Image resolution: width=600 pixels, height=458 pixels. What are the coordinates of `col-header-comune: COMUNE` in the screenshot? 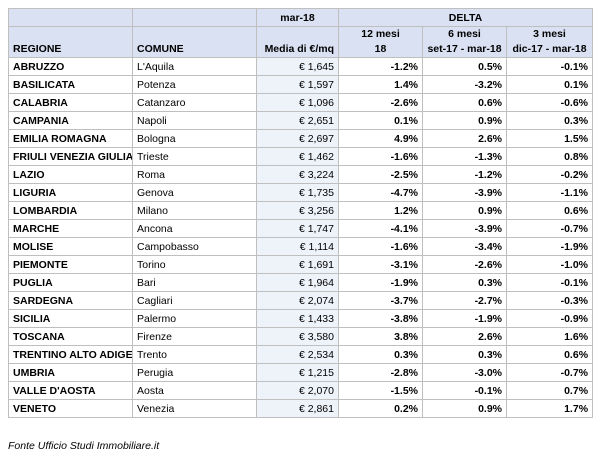 It's located at (194, 42).